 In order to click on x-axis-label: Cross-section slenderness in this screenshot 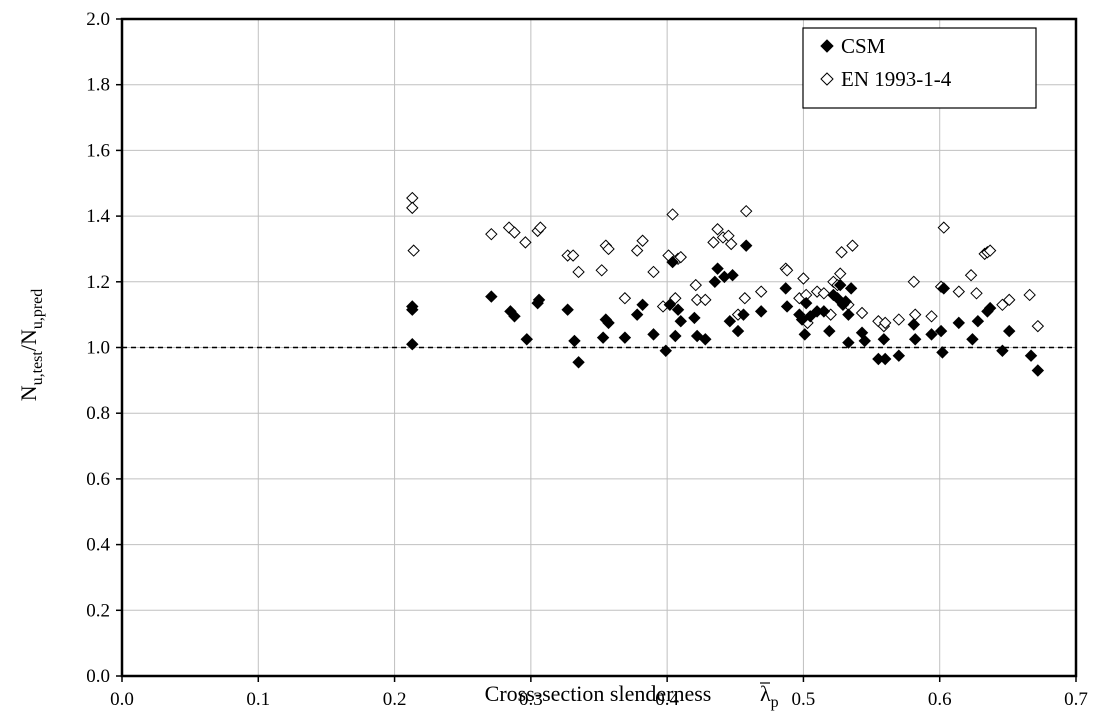, I will do `click(598, 693)`.